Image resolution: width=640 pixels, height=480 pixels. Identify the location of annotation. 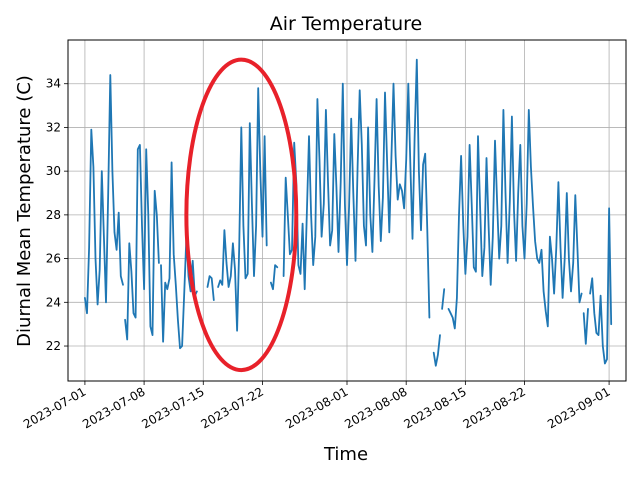
(241, 215).